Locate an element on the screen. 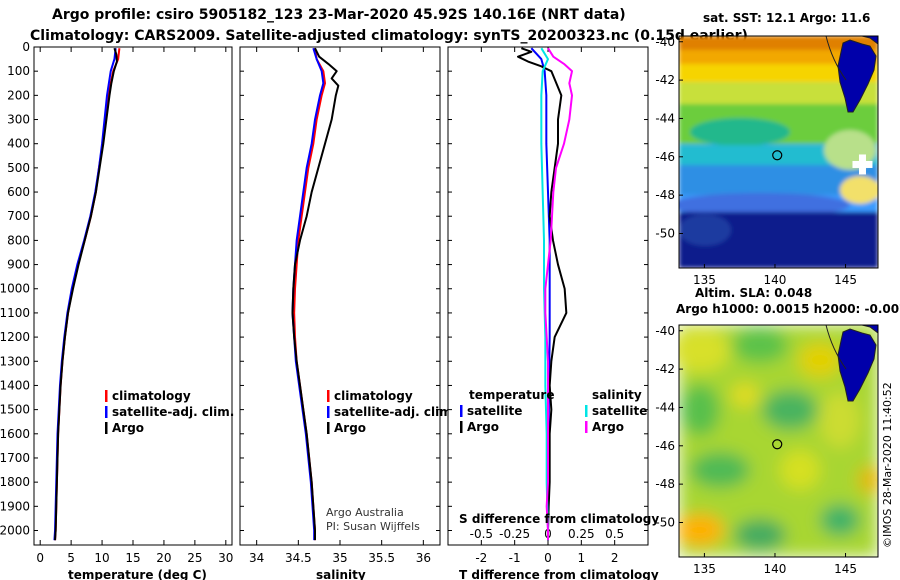  salinity-lines is located at coordinates (315, 294).